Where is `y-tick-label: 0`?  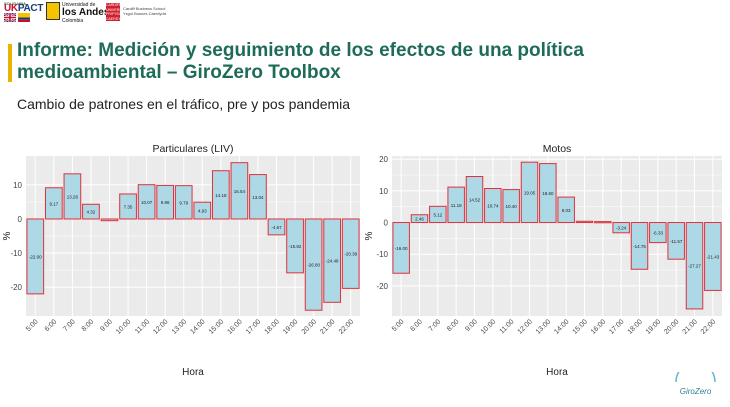 y-tick-label: 0 is located at coordinates (20, 219).